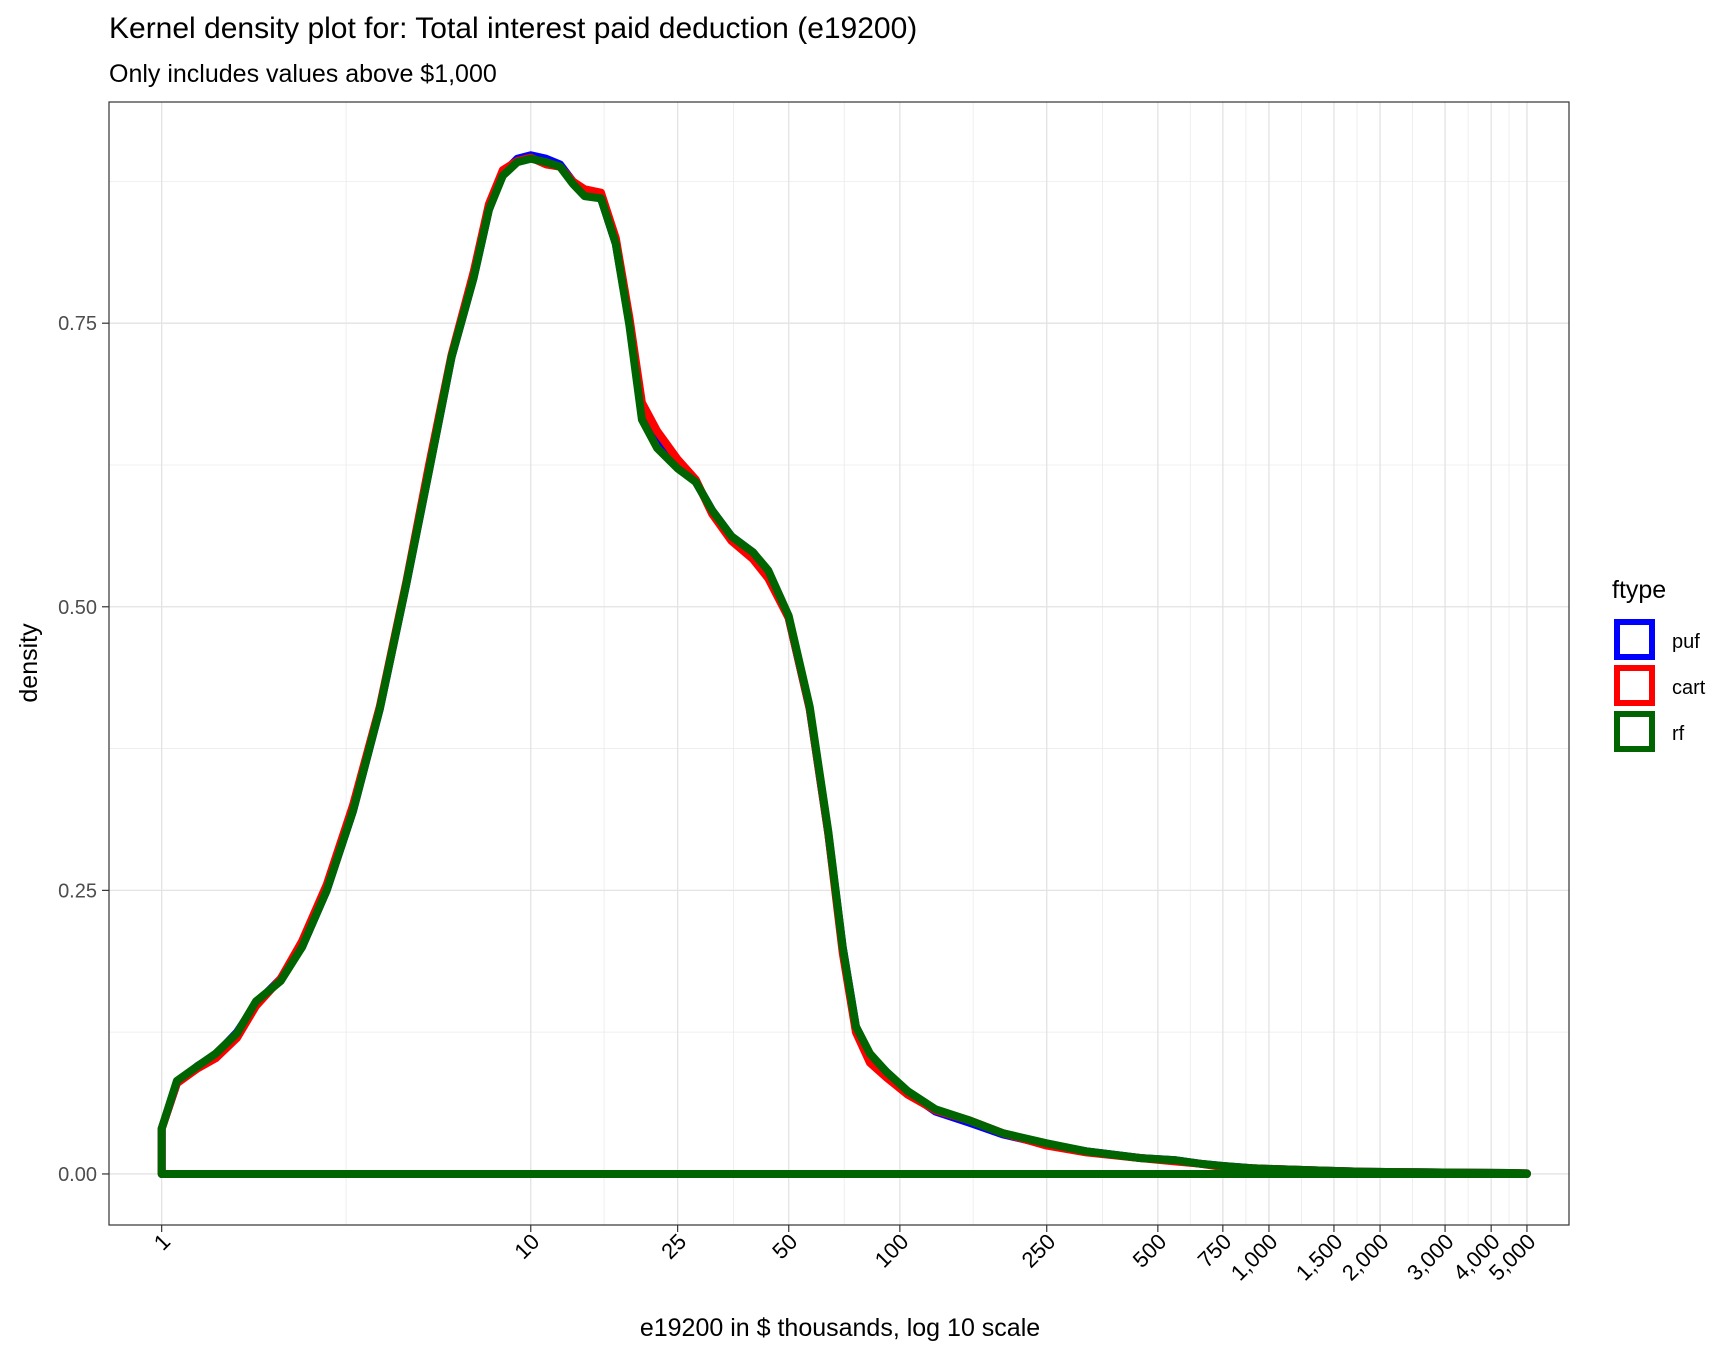  What do you see at coordinates (77, 891) in the screenshot?
I see `y-tick-label: 0.25` at bounding box center [77, 891].